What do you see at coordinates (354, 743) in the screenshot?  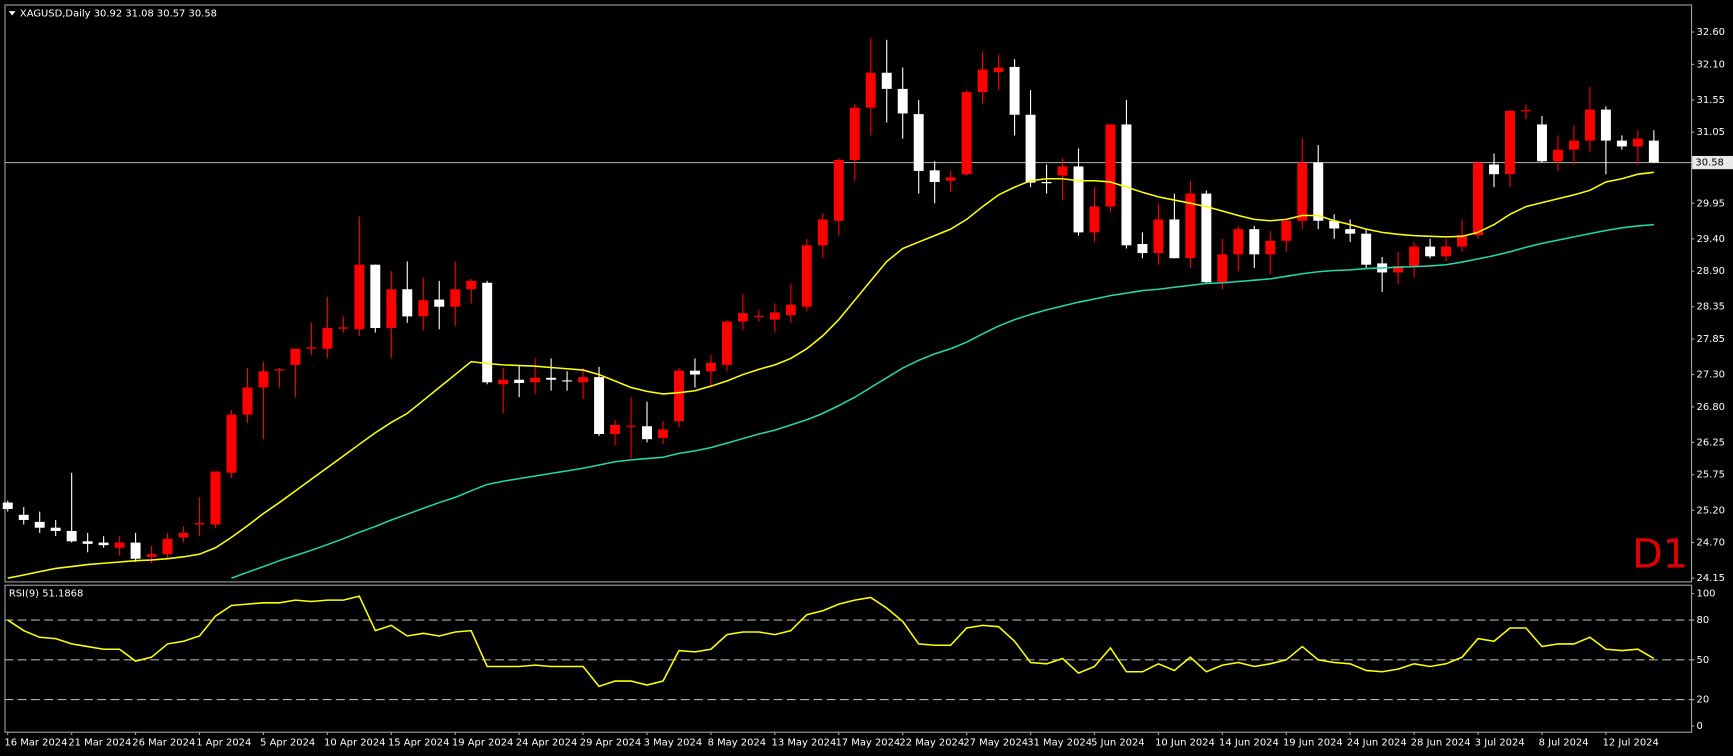 I see `x-tick-label: 10 Apr 2024` at bounding box center [354, 743].